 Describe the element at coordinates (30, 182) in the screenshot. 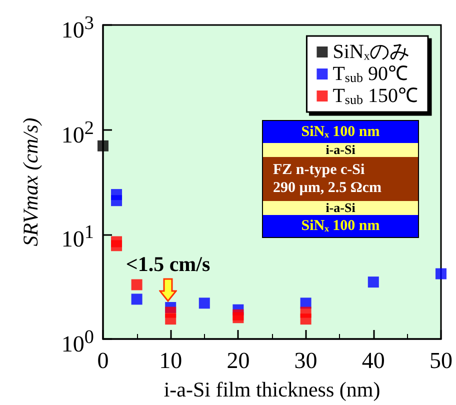

I see `y-axis-title: SRVmax (cm/s)` at that location.